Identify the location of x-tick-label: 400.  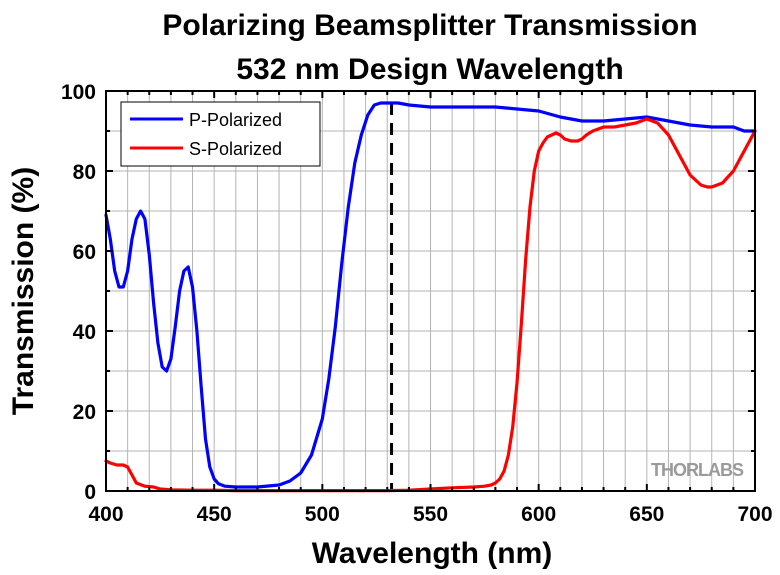
(105, 514).